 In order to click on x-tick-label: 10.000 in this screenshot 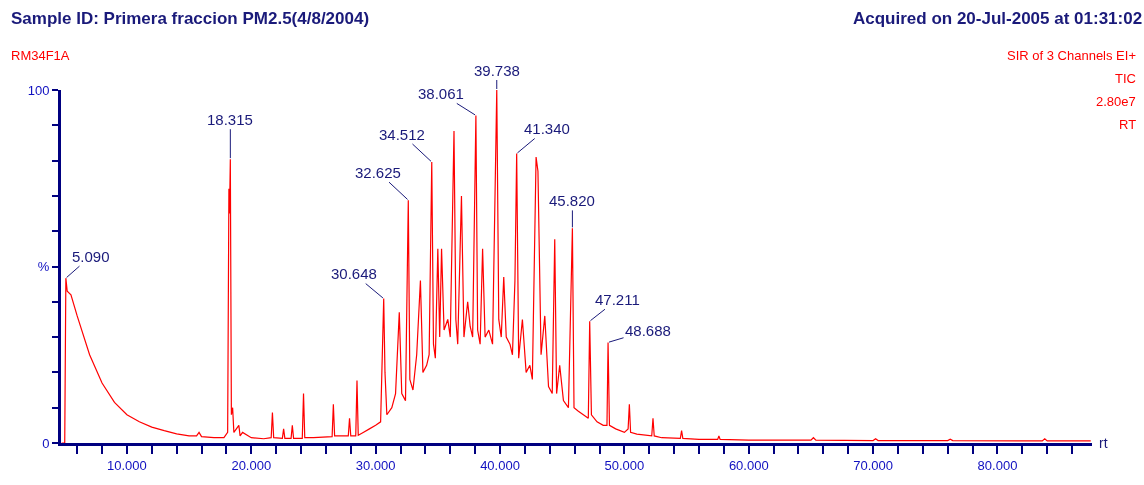, I will do `click(127, 465)`.